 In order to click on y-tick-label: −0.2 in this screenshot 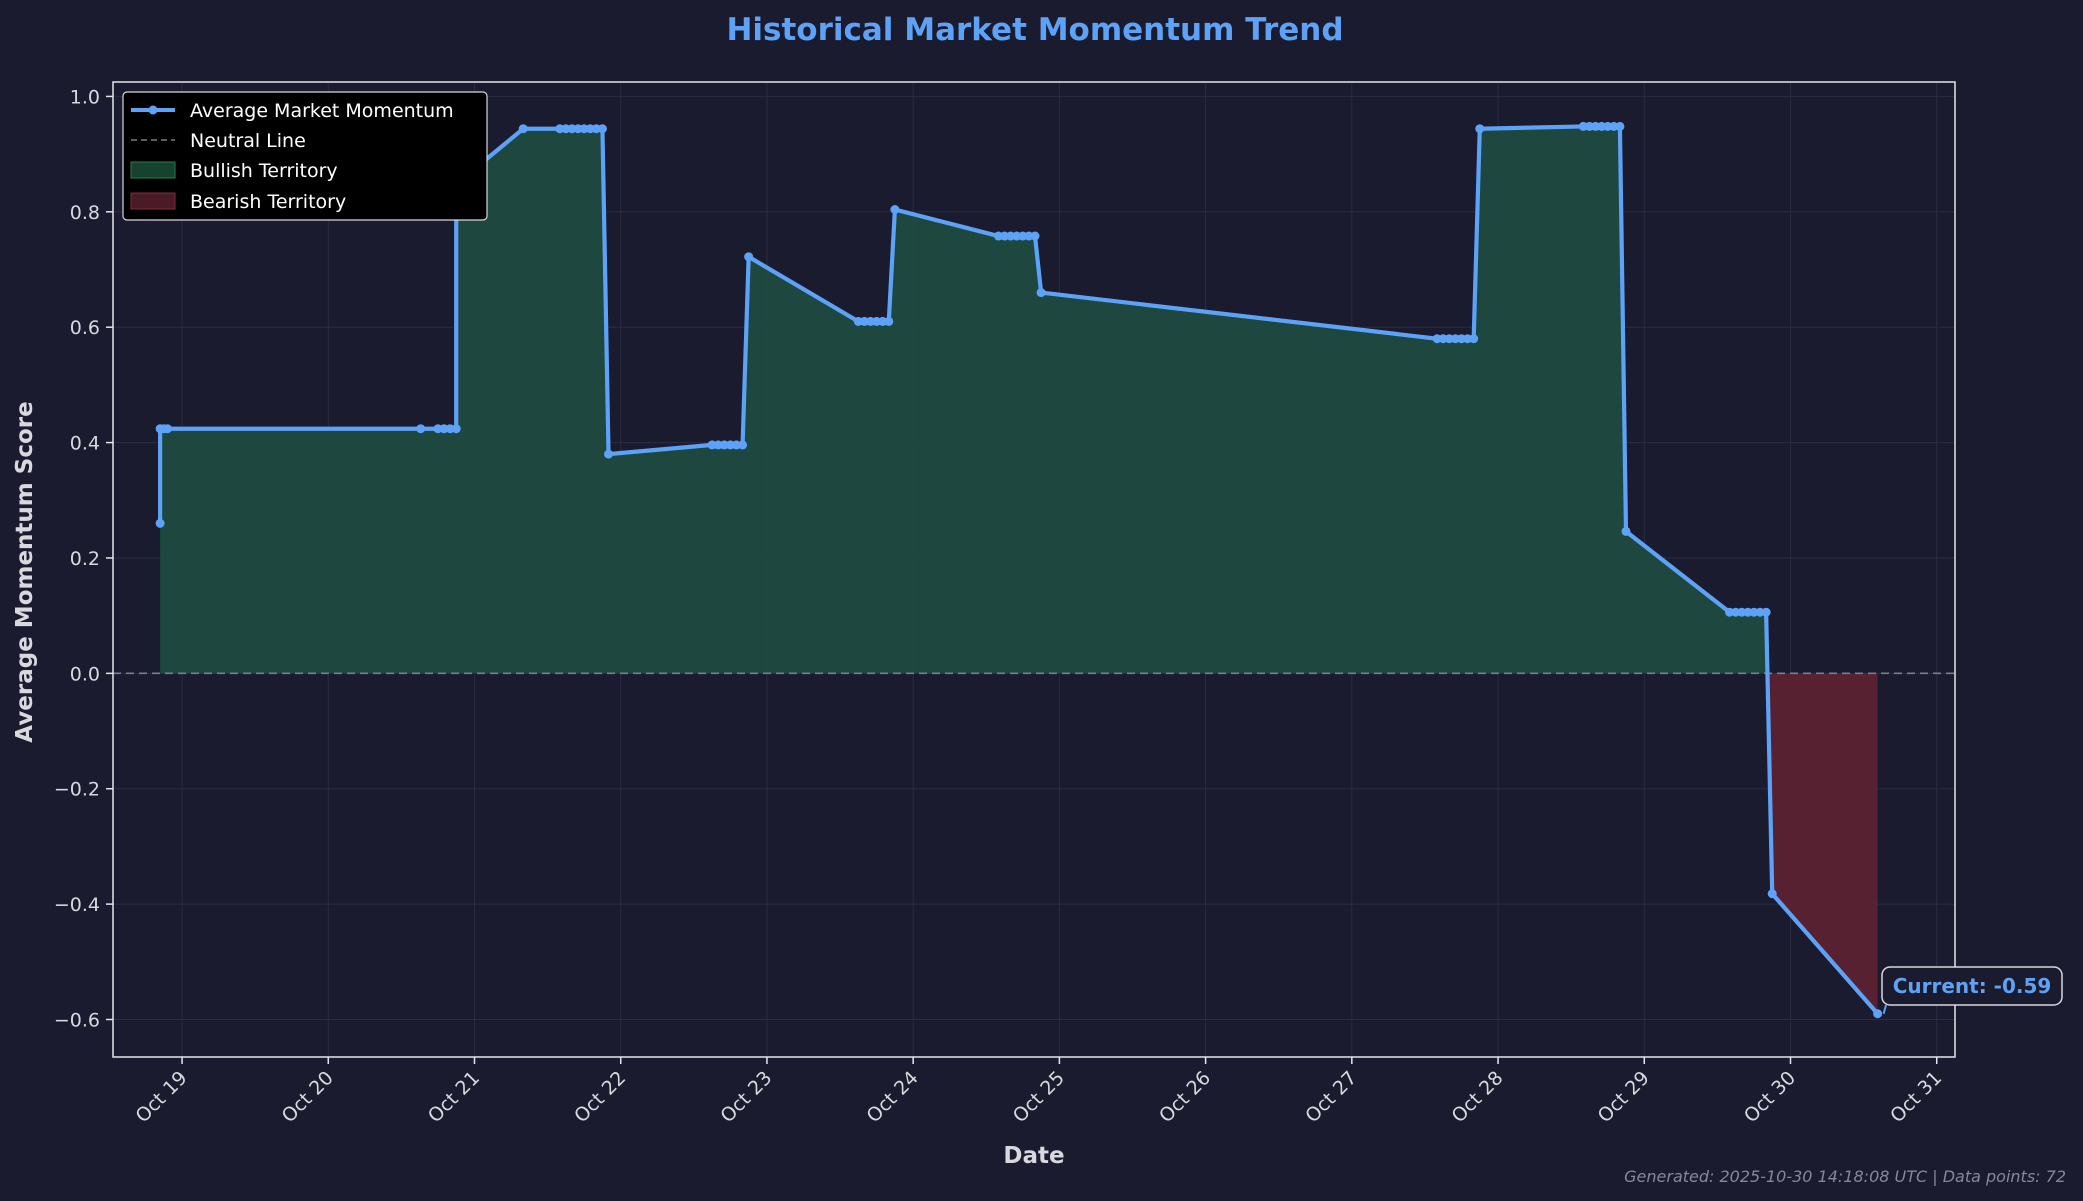, I will do `click(77, 790)`.